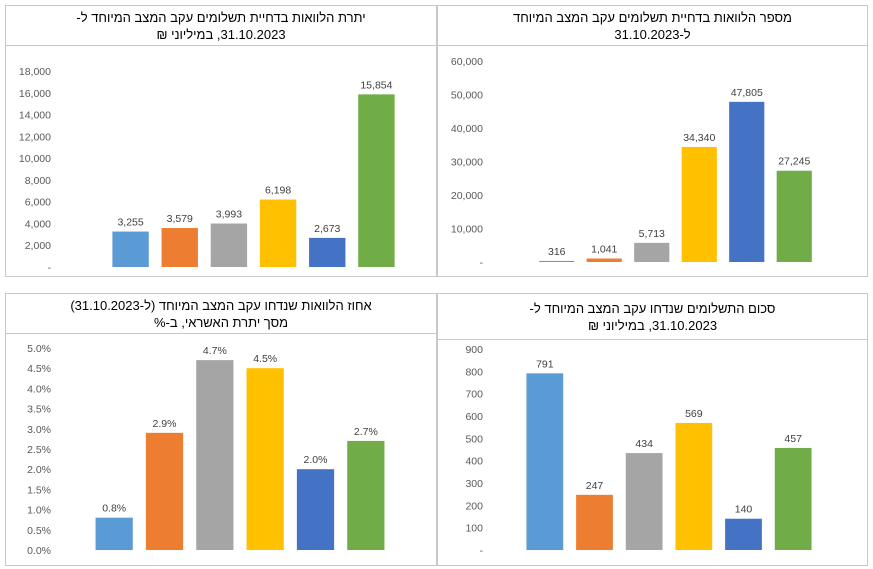 The height and width of the screenshot is (569, 873). What do you see at coordinates (644, 444) in the screenshot?
I see `data-label: 434` at bounding box center [644, 444].